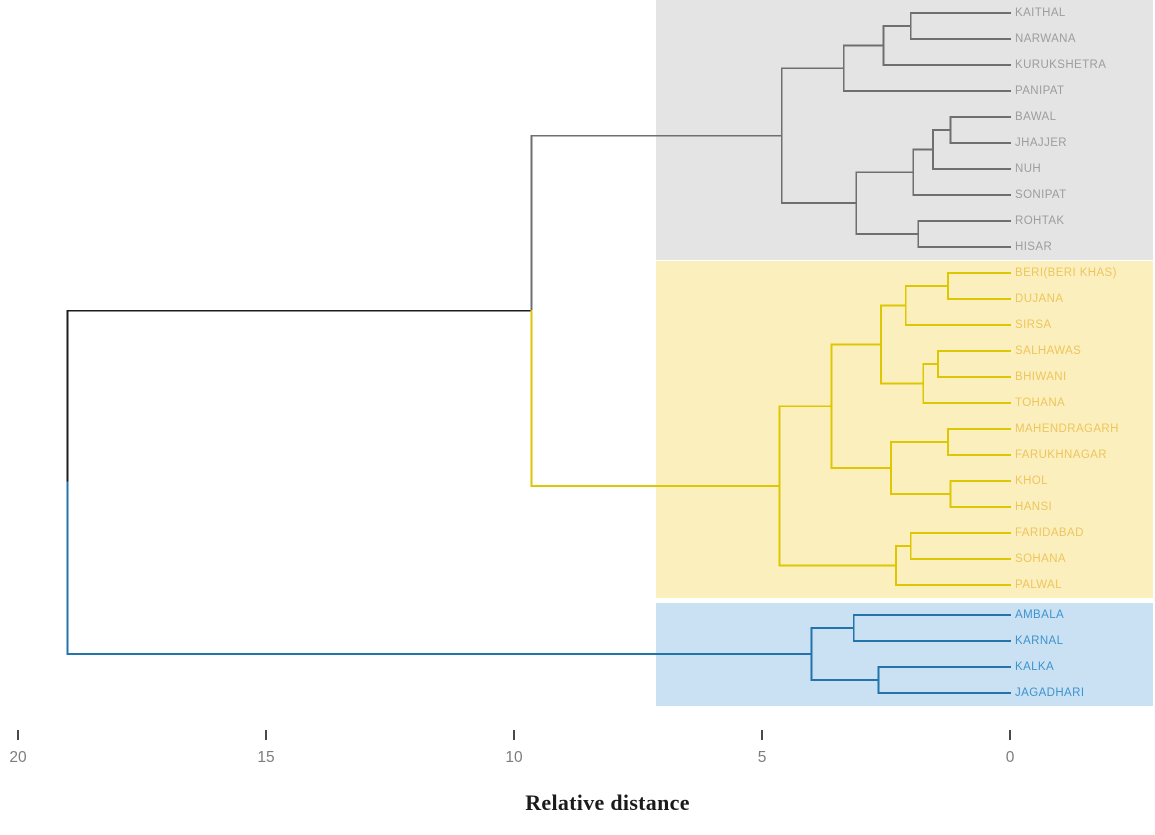 This screenshot has height=835, width=1155. I want to click on leaf-label: BERI(BERI KHAS), so click(1066, 273).